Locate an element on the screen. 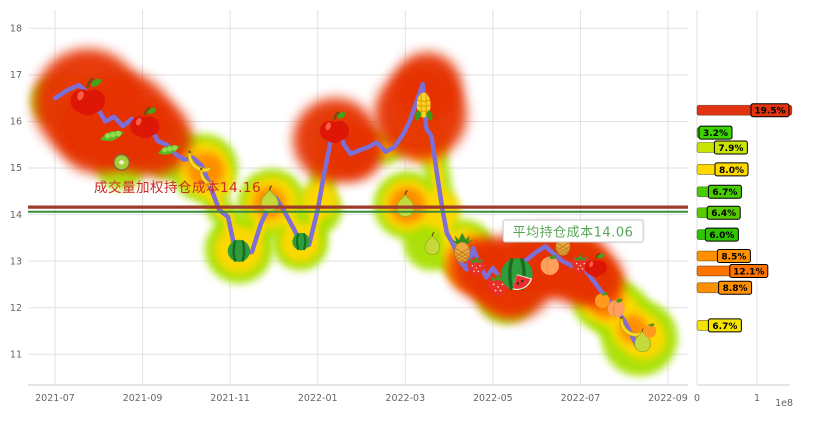  y-tick-label: 16 is located at coordinates (16, 122).